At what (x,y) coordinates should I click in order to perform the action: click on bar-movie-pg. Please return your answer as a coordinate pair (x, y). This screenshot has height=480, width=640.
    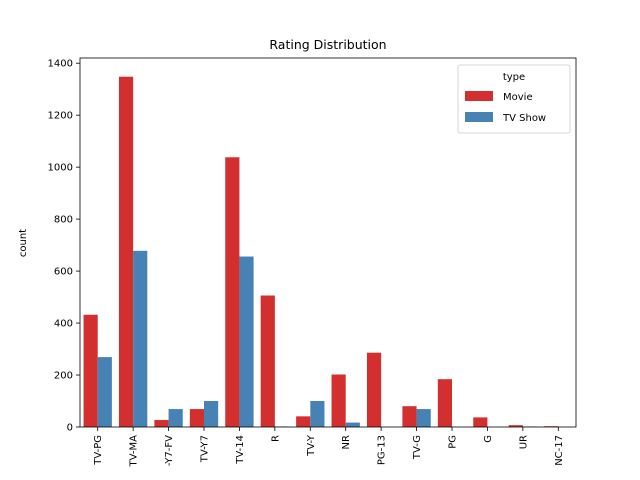
    Looking at the image, I should click on (444, 403).